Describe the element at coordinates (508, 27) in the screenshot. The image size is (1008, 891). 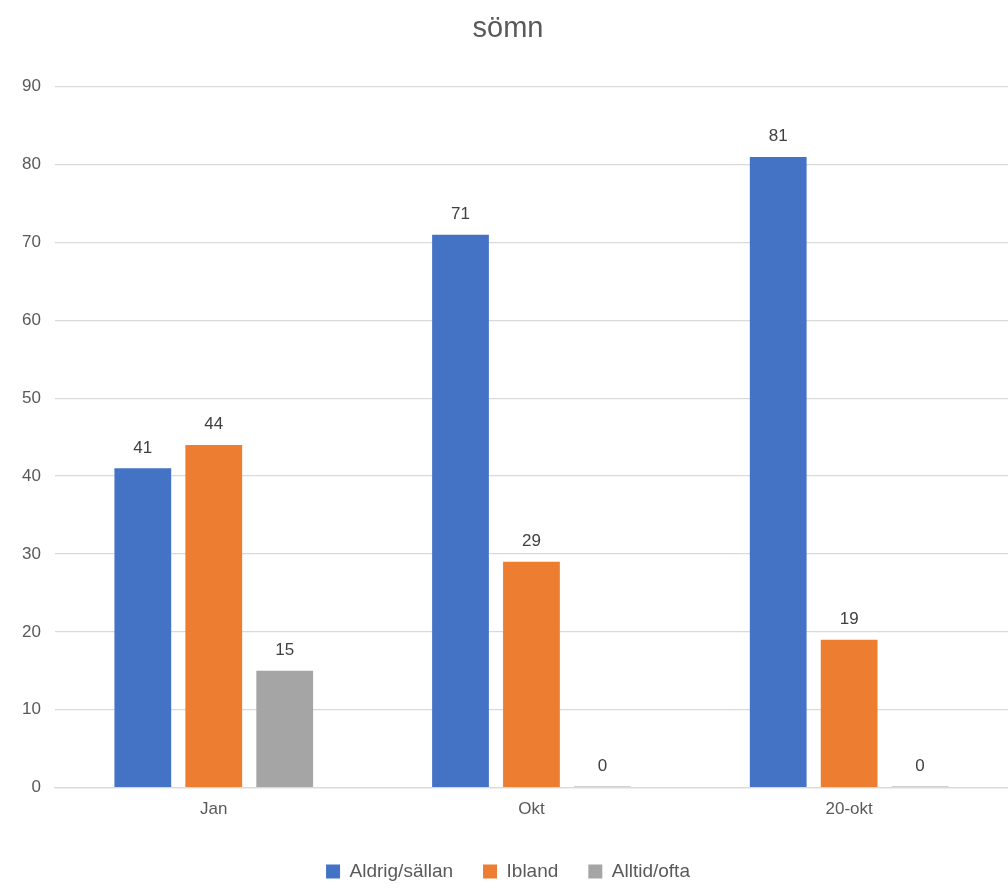
I see `chart-title: sömn` at that location.